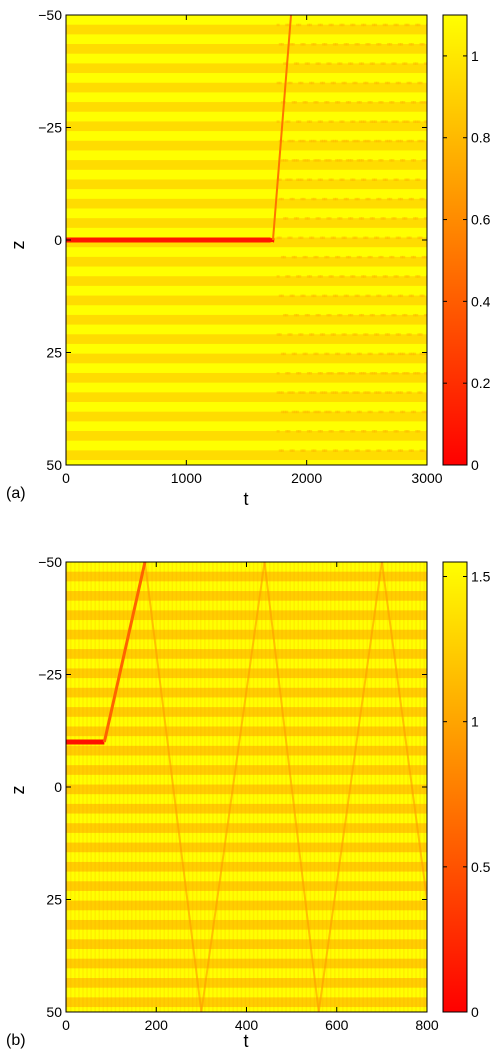  I want to click on panel-a-colorbar-tick-label: 0.6, so click(481, 220).